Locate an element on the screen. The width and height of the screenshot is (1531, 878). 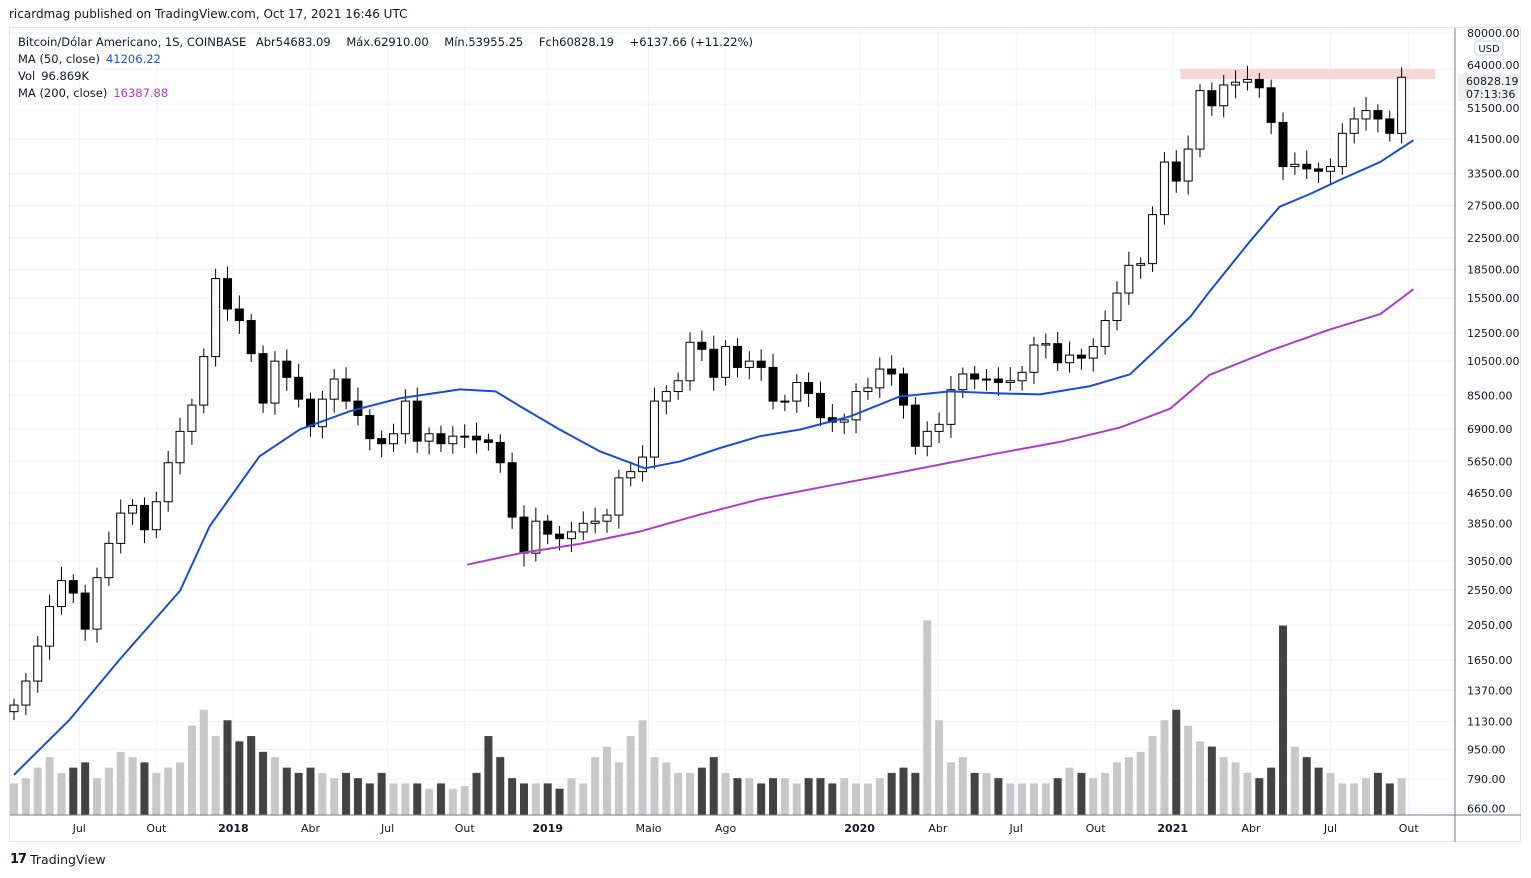
vol-legend: Vol 96.869K is located at coordinates (56, 76).